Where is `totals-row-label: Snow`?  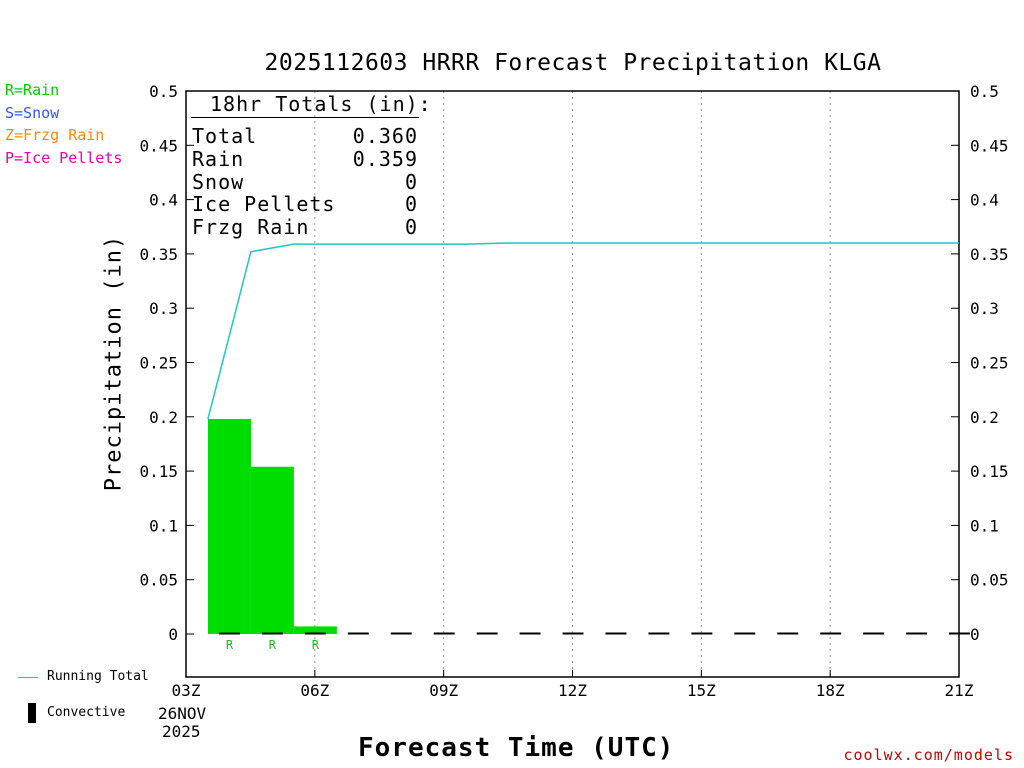 totals-row-label: Snow is located at coordinates (218, 182).